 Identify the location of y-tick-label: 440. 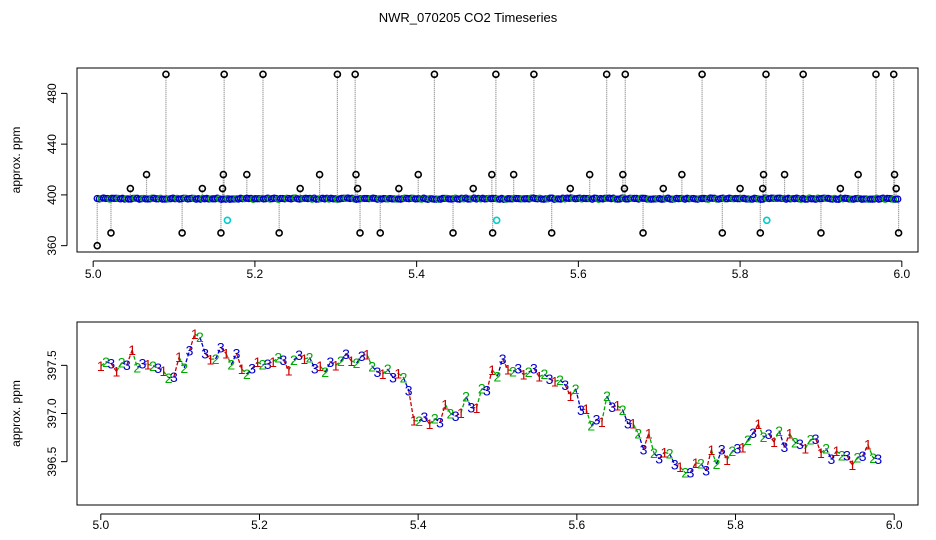
(52, 144).